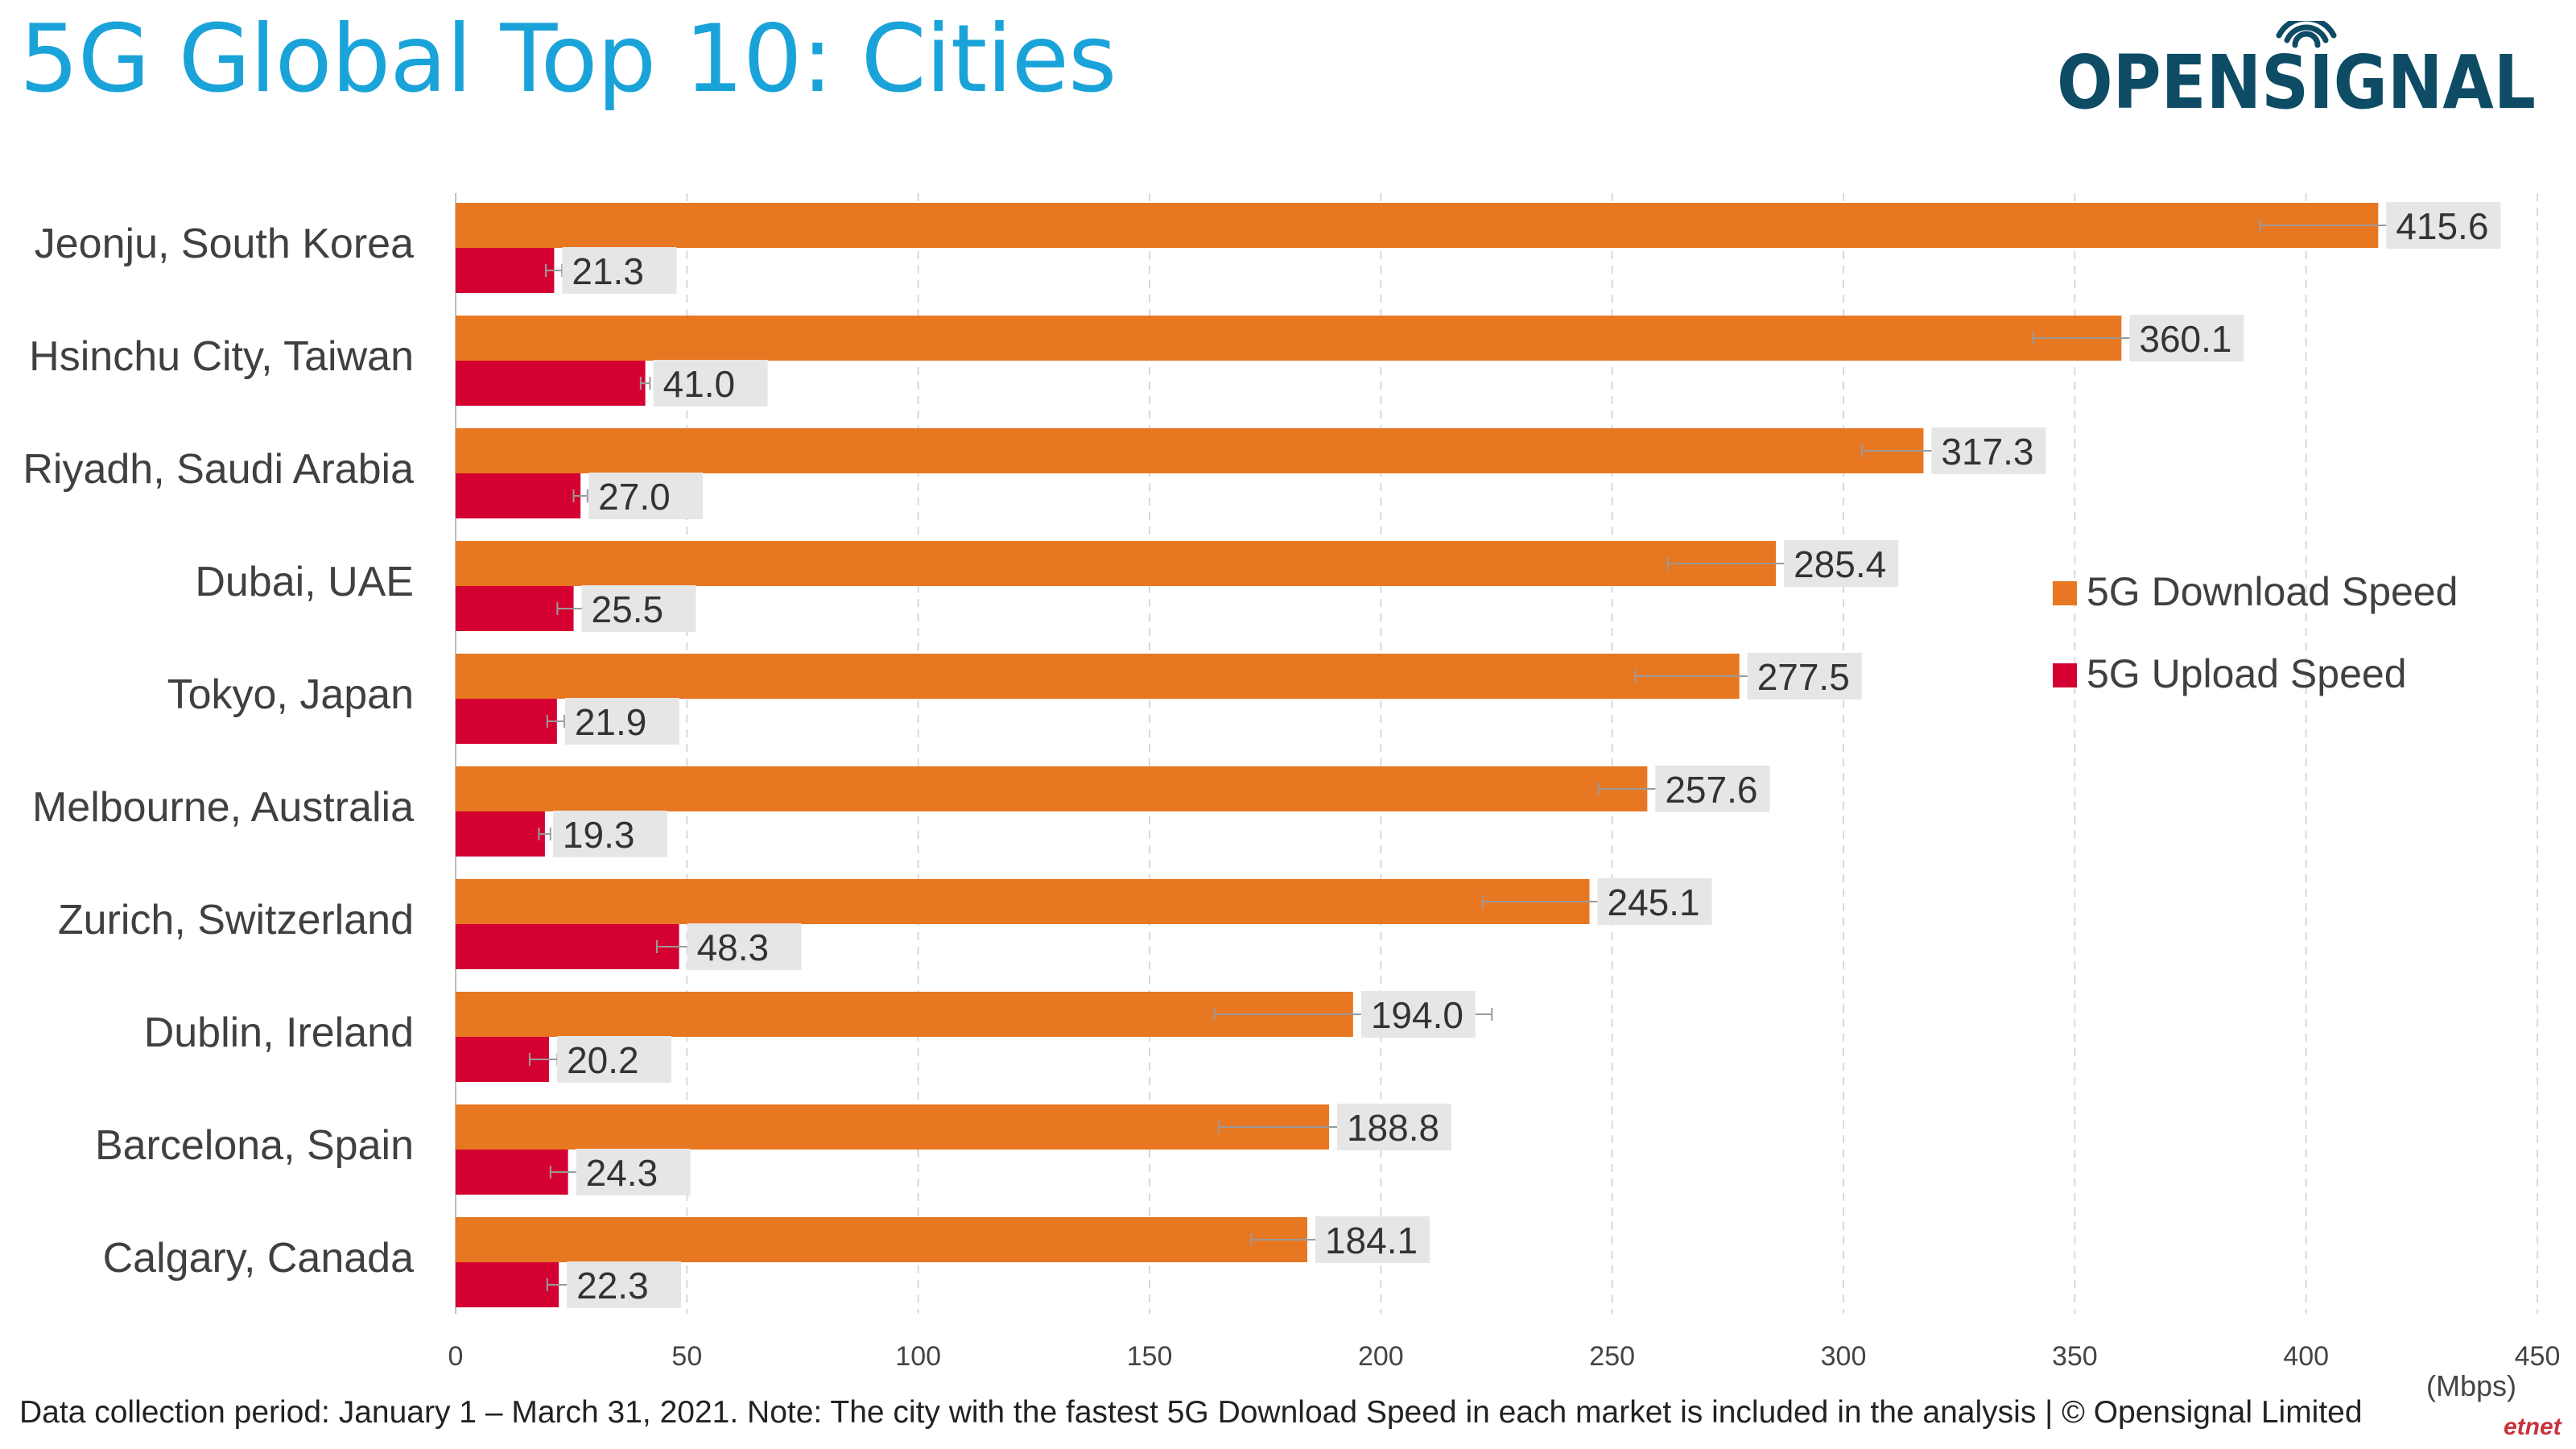 The height and width of the screenshot is (1449, 2576). I want to click on data-label: 27.0, so click(634, 497).